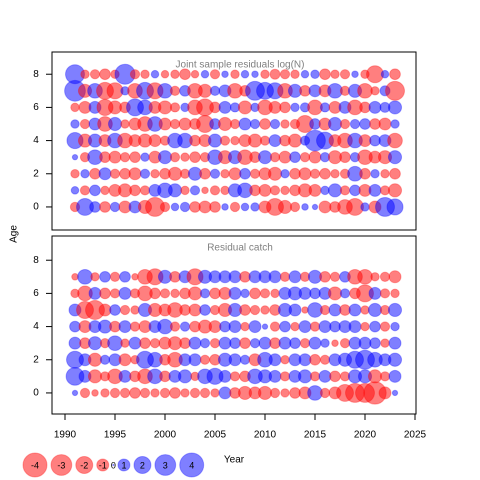 The width and height of the screenshot is (480, 480). Describe the element at coordinates (234, 460) in the screenshot. I see `x-axis-label: Year` at that location.